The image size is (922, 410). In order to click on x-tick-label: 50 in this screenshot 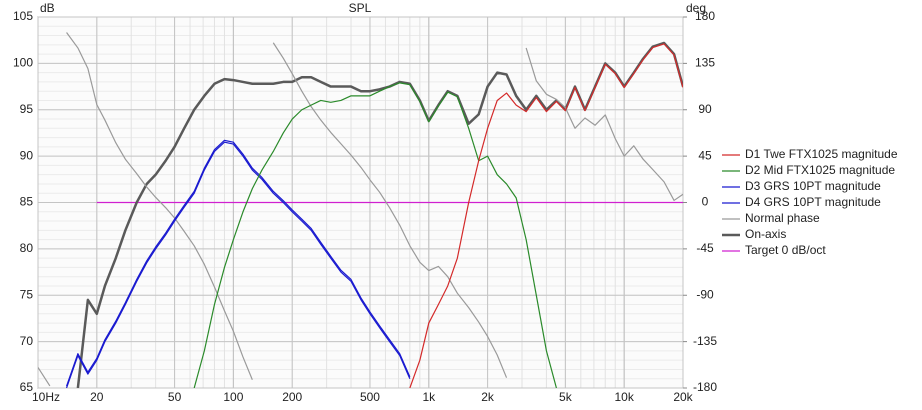, I will do `click(175, 397)`.